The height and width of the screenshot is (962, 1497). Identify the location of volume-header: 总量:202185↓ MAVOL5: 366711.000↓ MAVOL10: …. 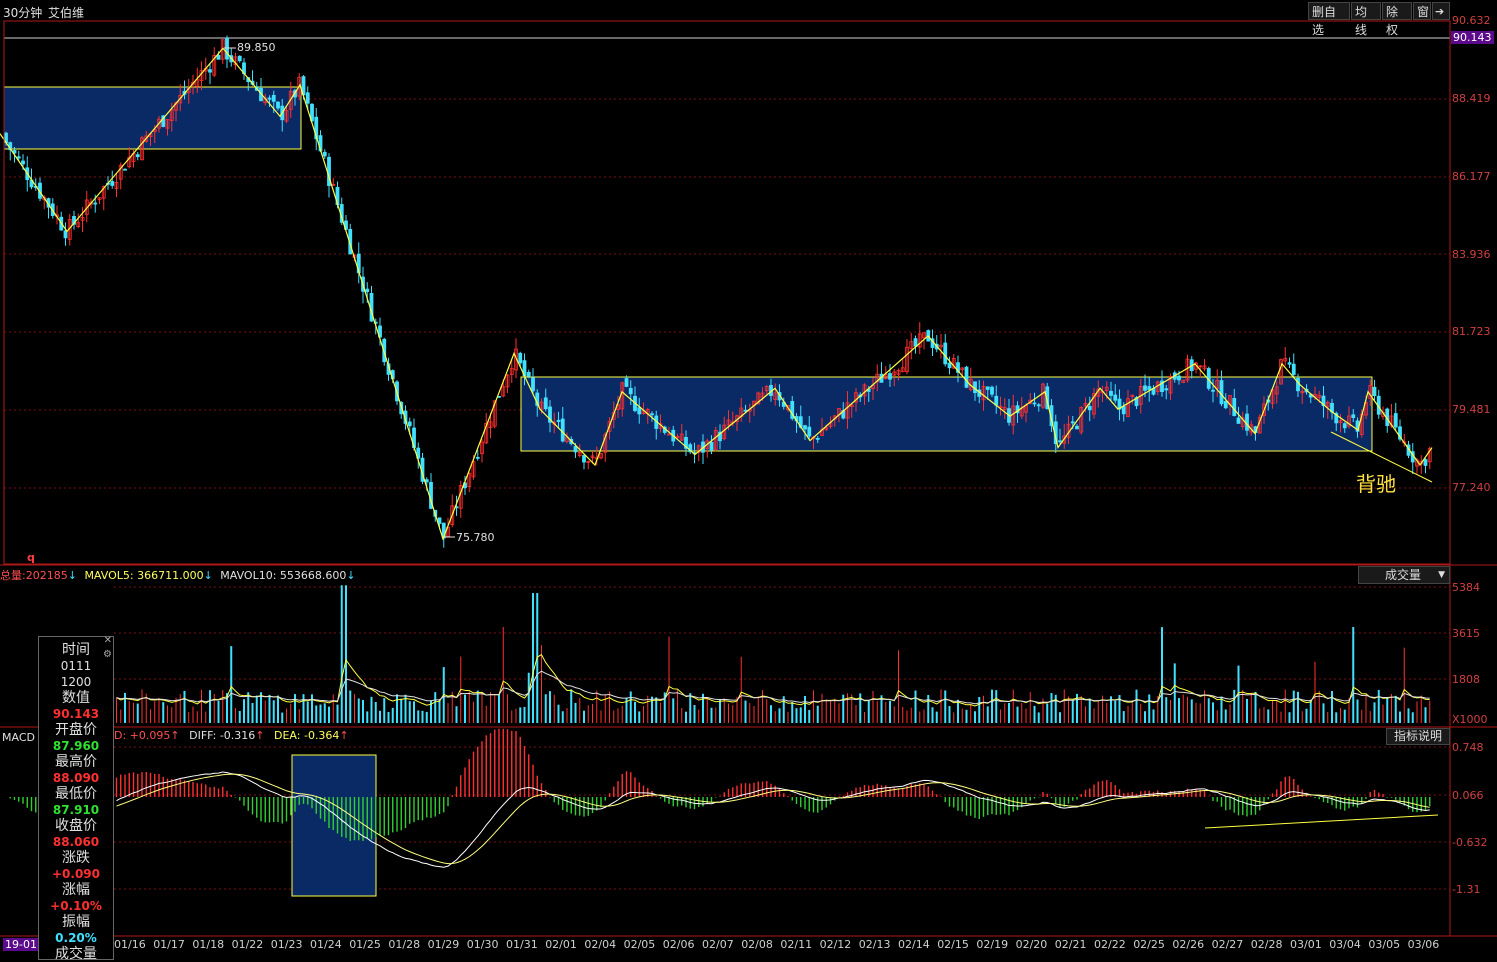
(178, 575).